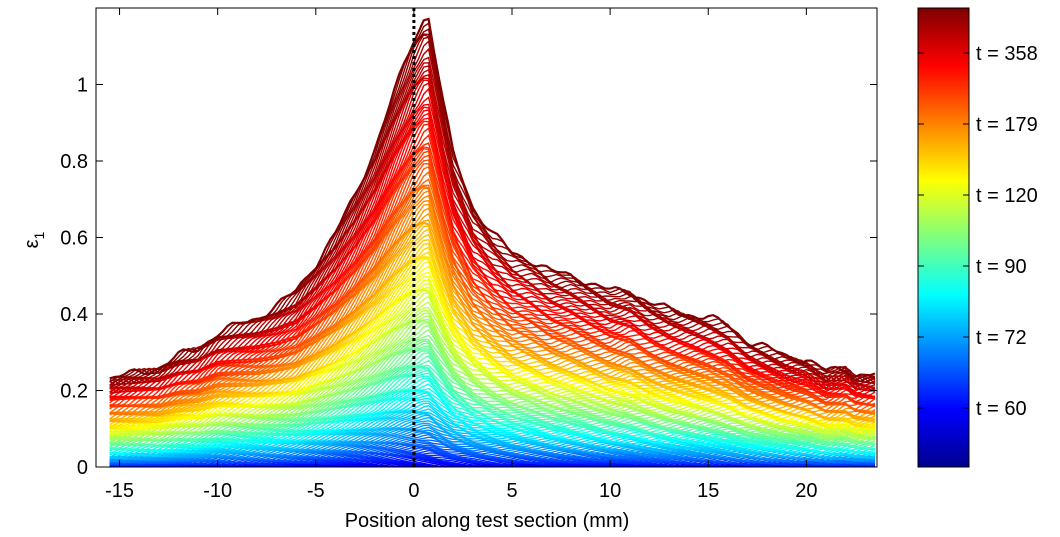  Describe the element at coordinates (1001, 338) in the screenshot. I see `colorbar-label: t = 72` at that location.